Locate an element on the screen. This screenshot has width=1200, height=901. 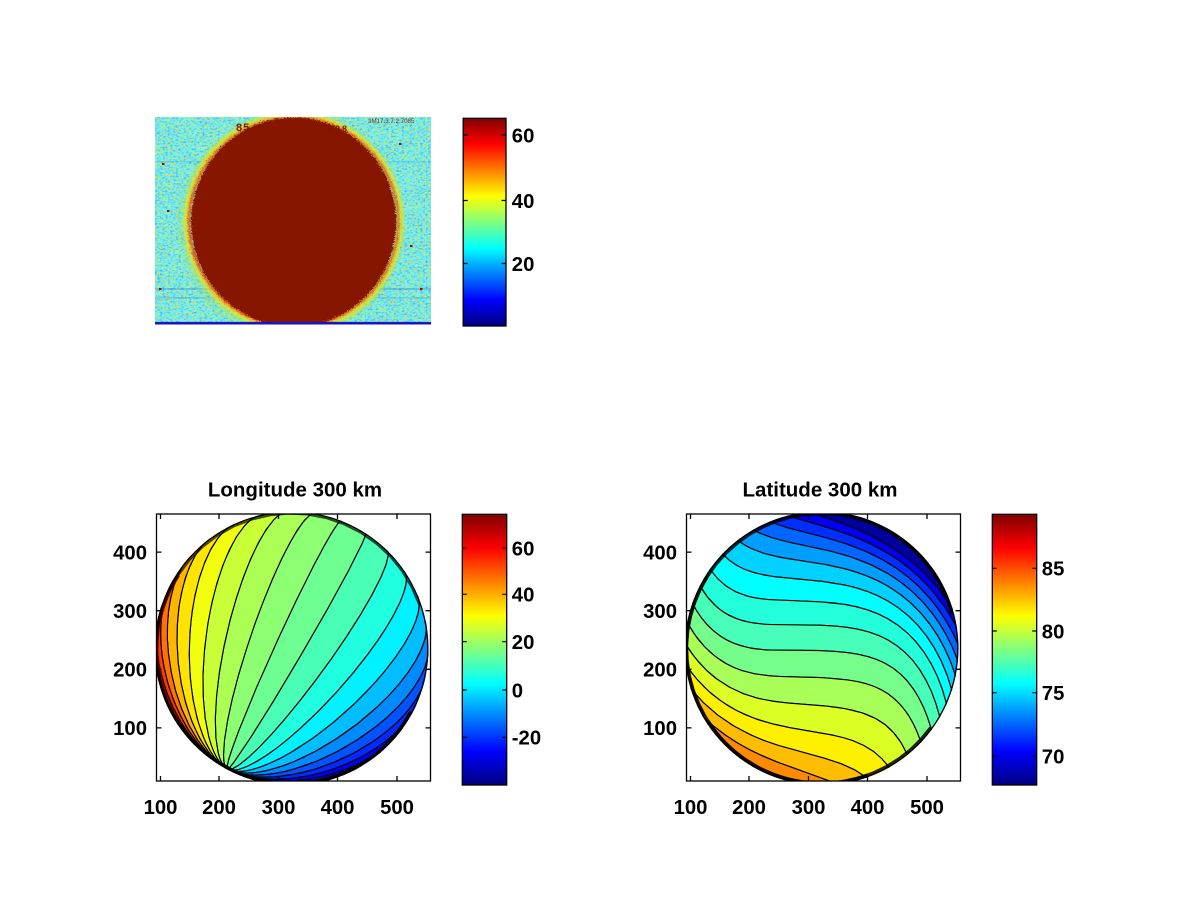
svg-text: 80 is located at coordinates (1053, 632).